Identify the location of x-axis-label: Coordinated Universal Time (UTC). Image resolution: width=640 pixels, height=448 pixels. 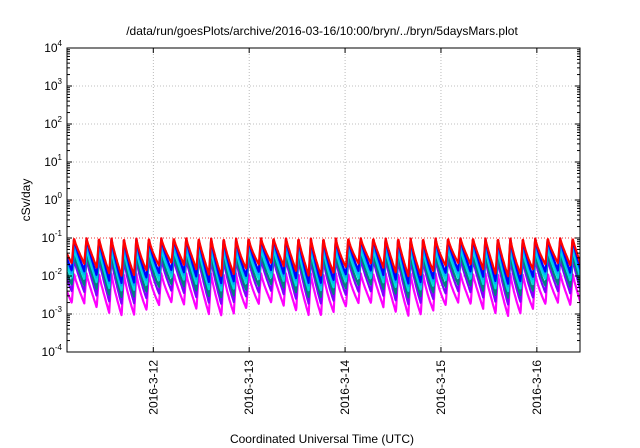
(322, 439).